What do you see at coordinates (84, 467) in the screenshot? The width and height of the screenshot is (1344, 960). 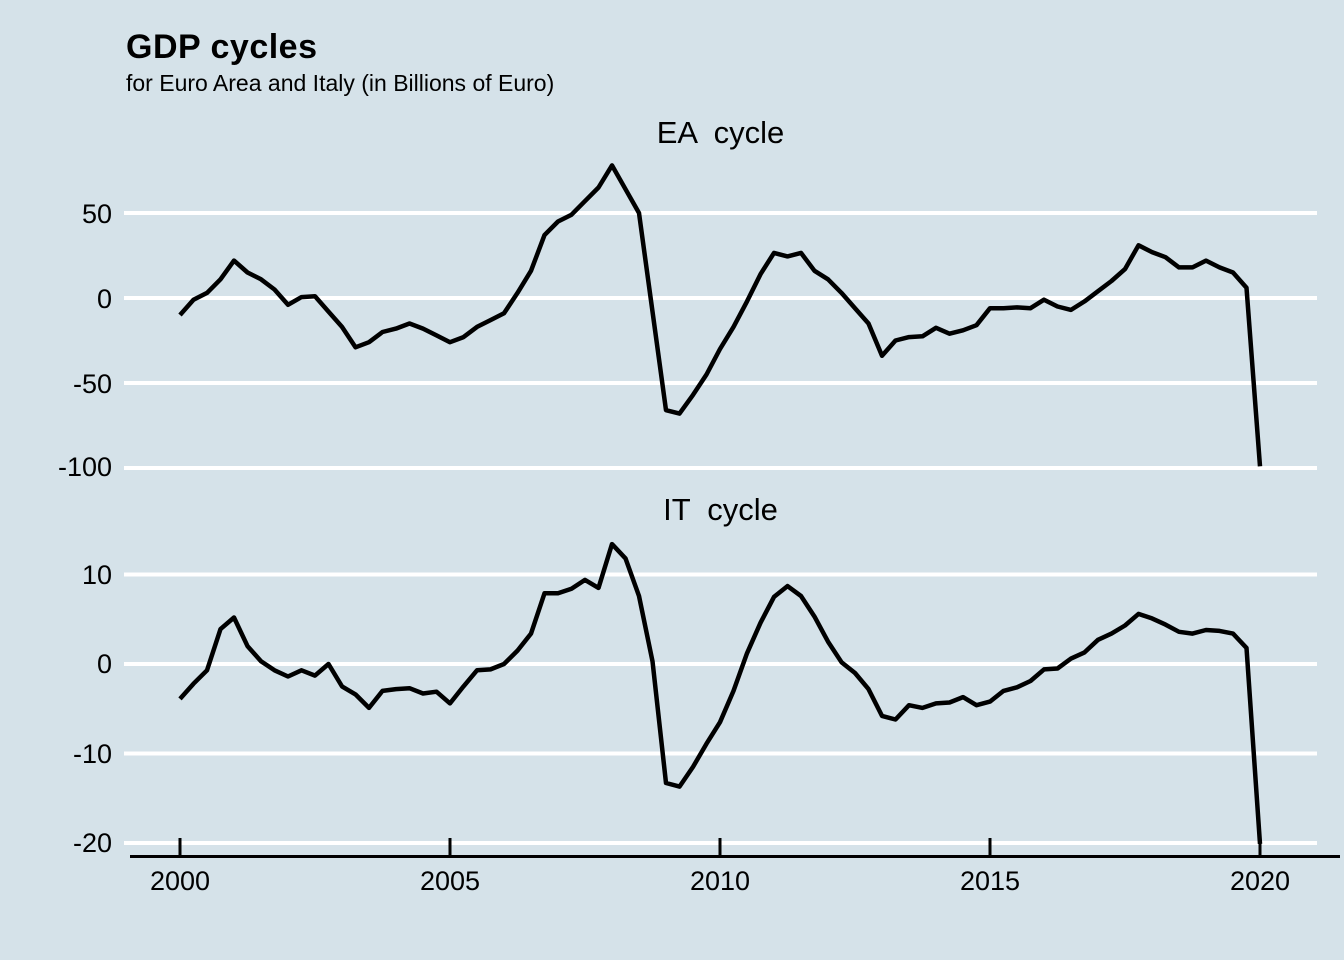 I see `y-tick-label-ea-neg100: -100` at bounding box center [84, 467].